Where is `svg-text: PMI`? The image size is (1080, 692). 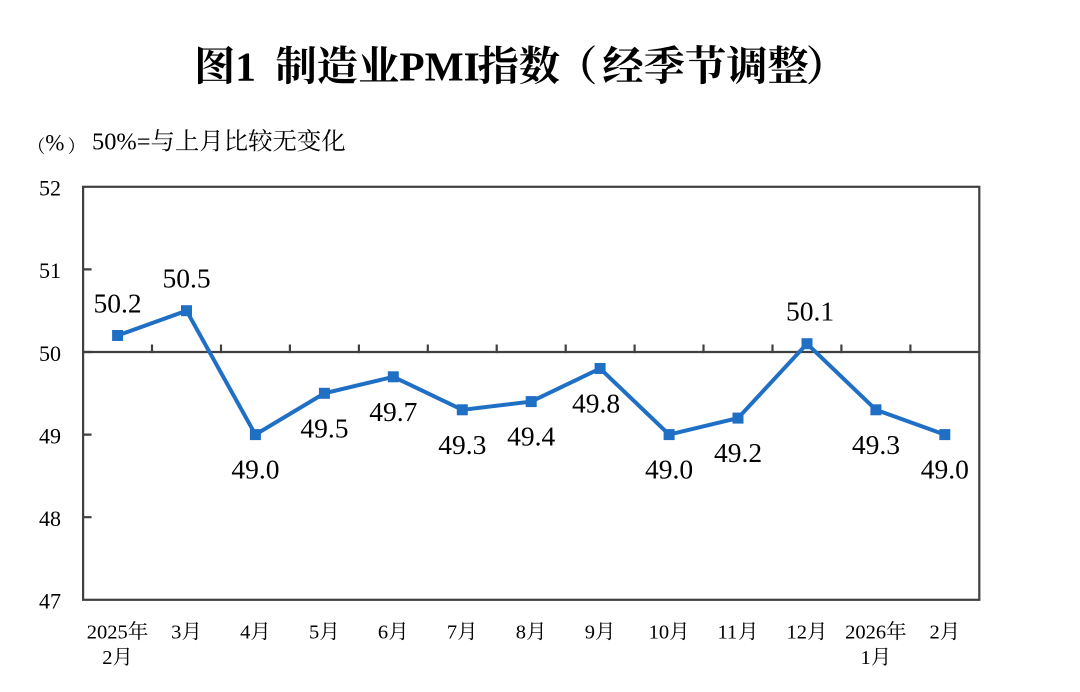
svg-text: PMI is located at coordinates (439, 67).